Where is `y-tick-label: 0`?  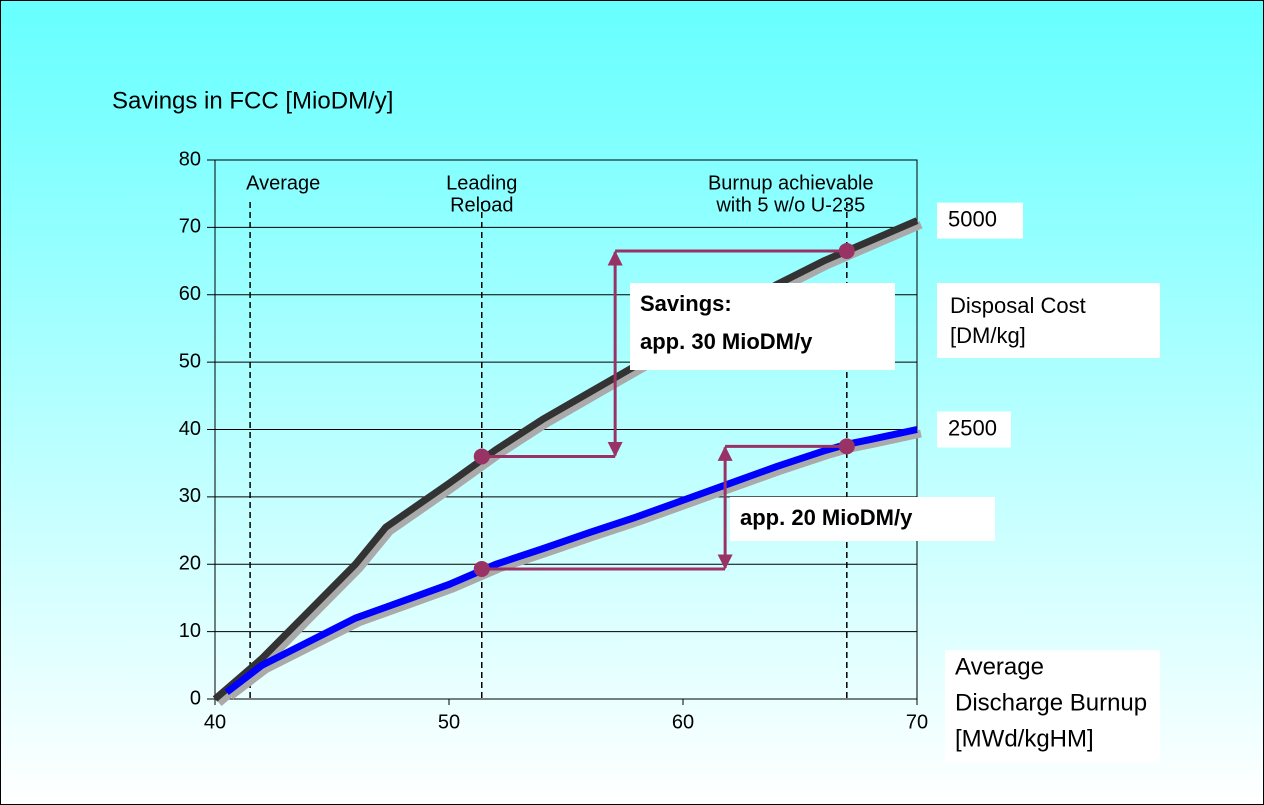 y-tick-label: 0 is located at coordinates (195, 698).